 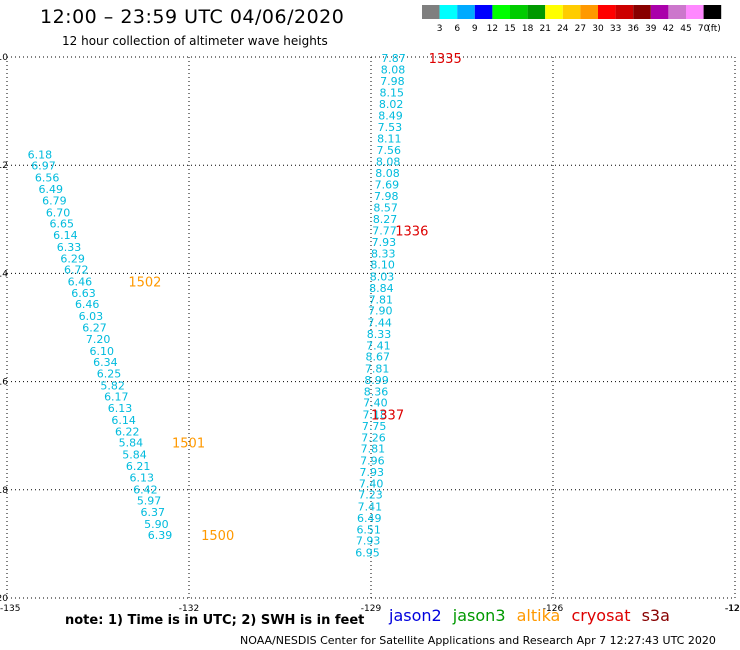 I want to click on time-annotation: 1337, so click(x=387, y=416).